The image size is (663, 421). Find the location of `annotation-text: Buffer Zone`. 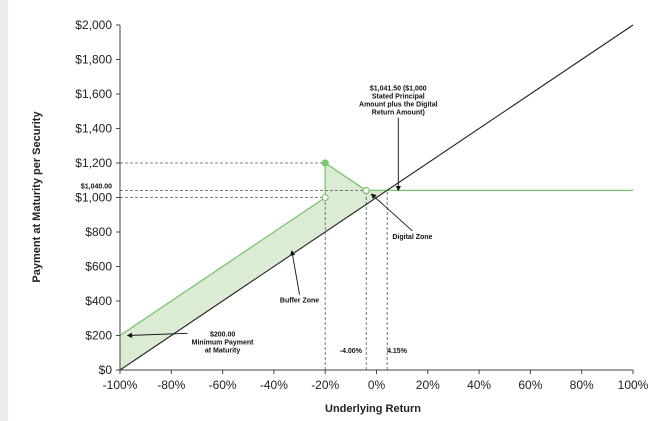

annotation-text: Buffer Zone is located at coordinates (299, 301).